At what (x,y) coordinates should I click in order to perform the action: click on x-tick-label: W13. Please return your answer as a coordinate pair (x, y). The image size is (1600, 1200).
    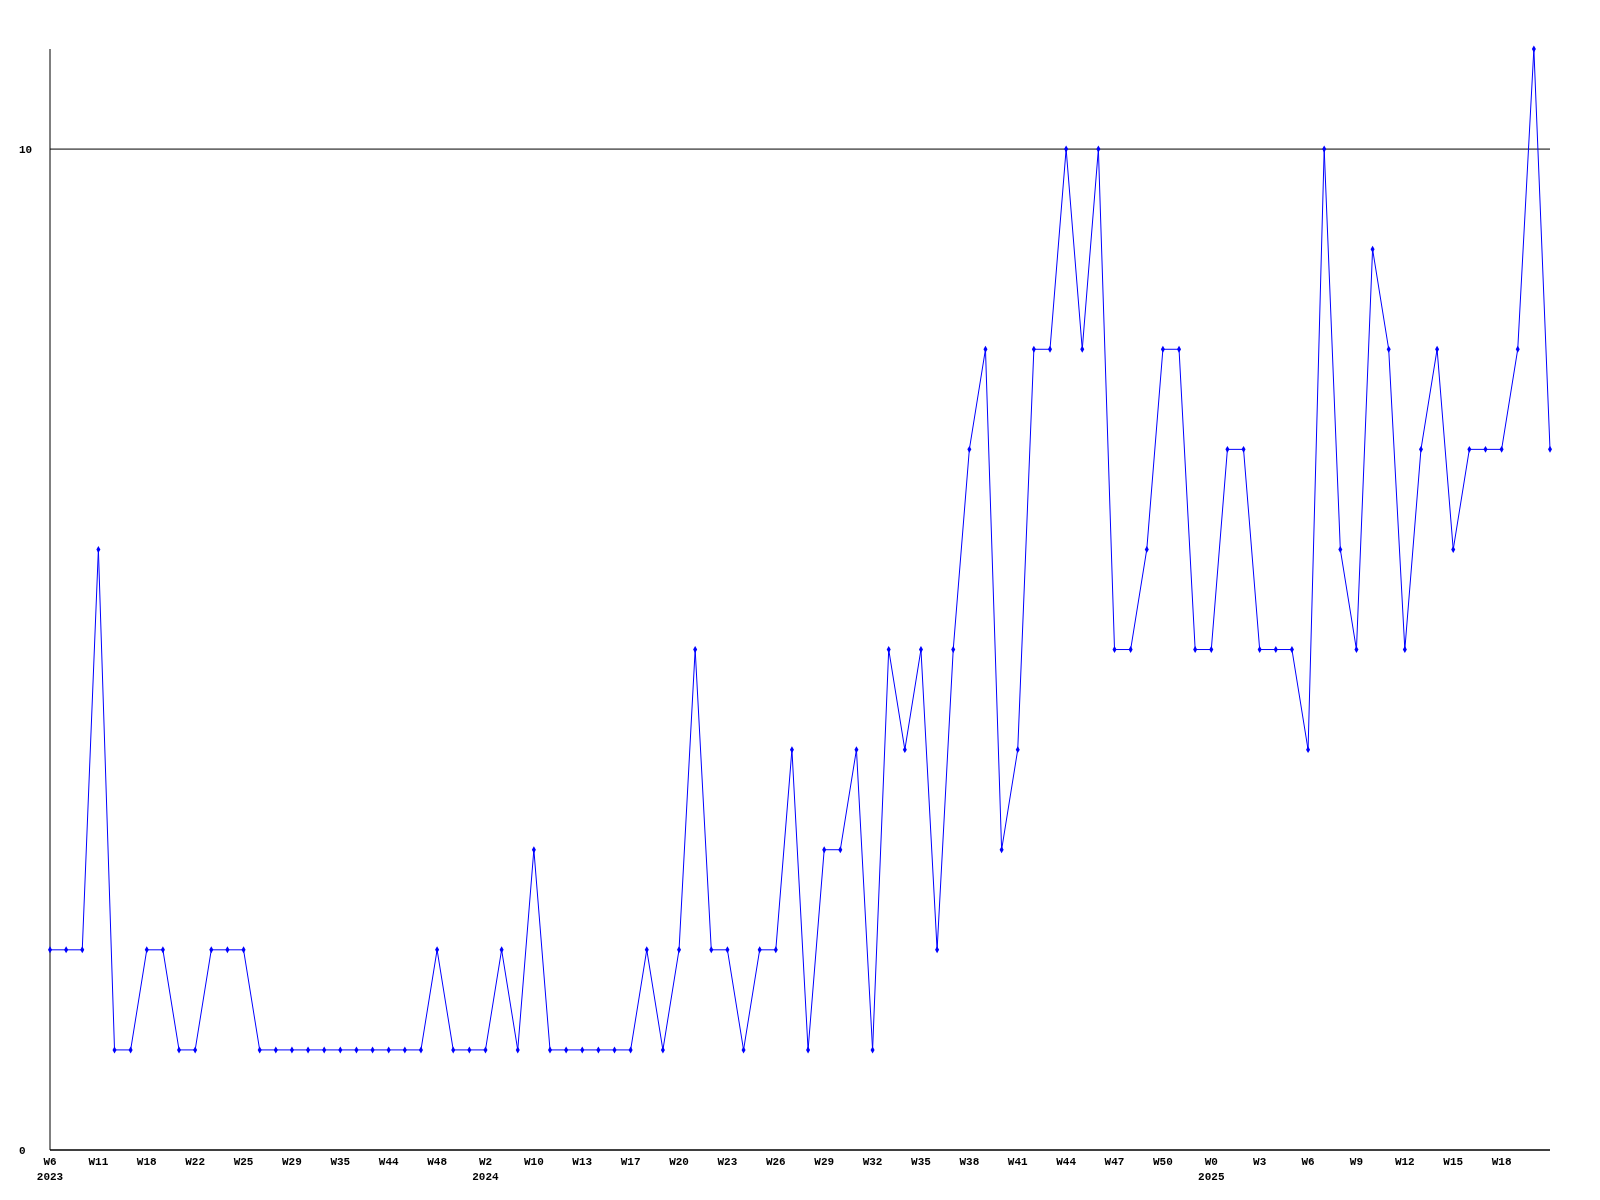
    Looking at the image, I should click on (582, 1162).